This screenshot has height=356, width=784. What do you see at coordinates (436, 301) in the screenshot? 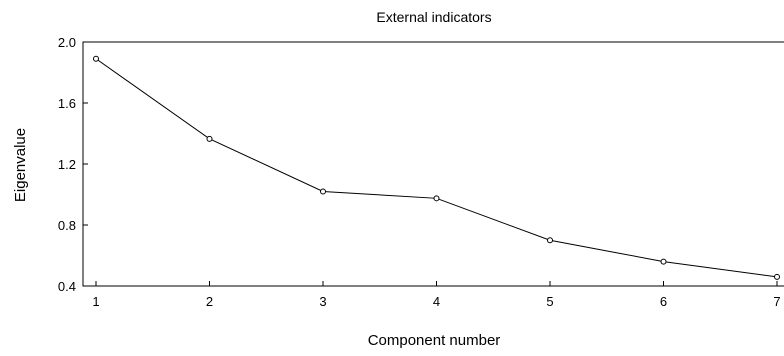
I see `x-tick-label: 4` at bounding box center [436, 301].